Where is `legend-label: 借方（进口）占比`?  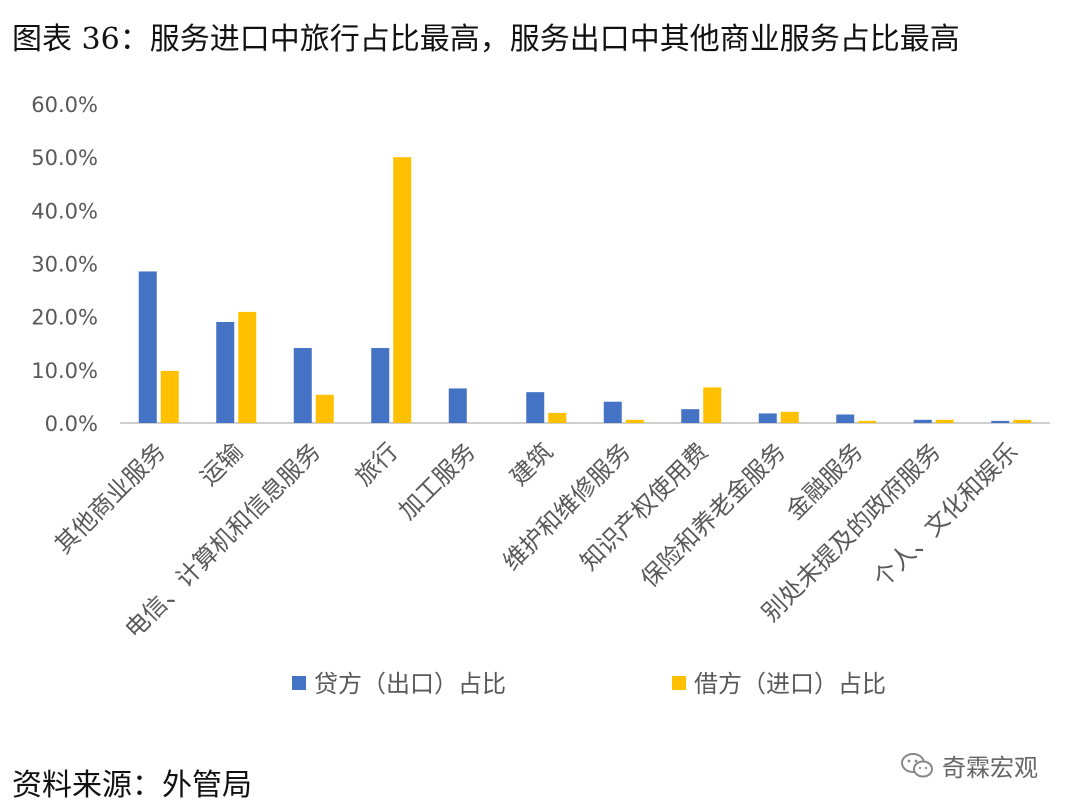
legend-label: 借方（进口）占比 is located at coordinates (790, 684).